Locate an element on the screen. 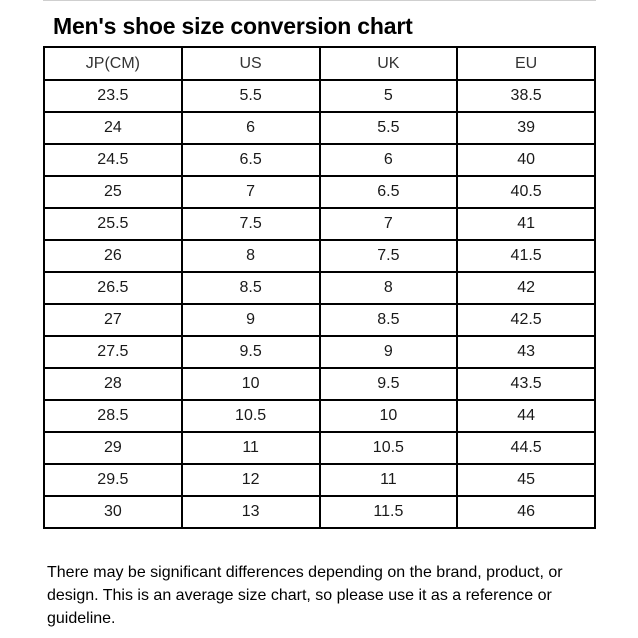  cell-uk: 6.5 is located at coordinates (388, 192).